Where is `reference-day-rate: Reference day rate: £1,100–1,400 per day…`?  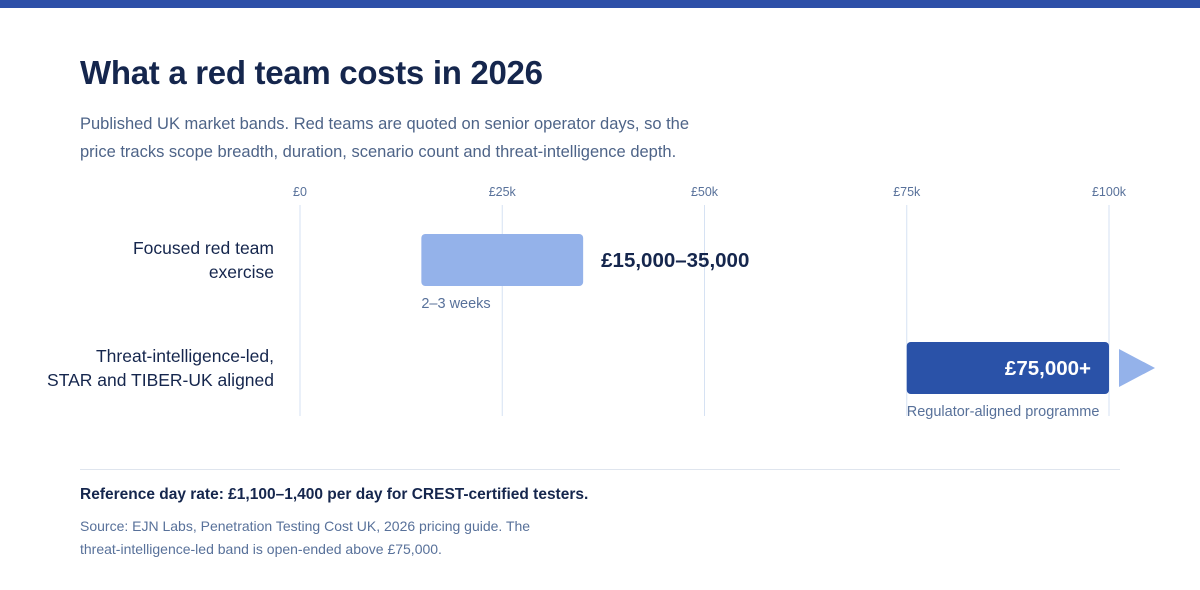 reference-day-rate: Reference day rate: £1,100–1,400 per day… is located at coordinates (334, 494).